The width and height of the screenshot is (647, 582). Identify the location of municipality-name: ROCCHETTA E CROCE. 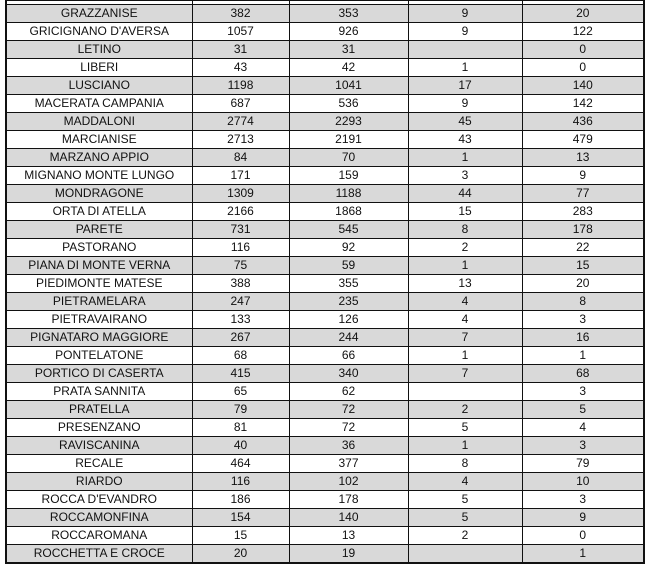
(99, 554).